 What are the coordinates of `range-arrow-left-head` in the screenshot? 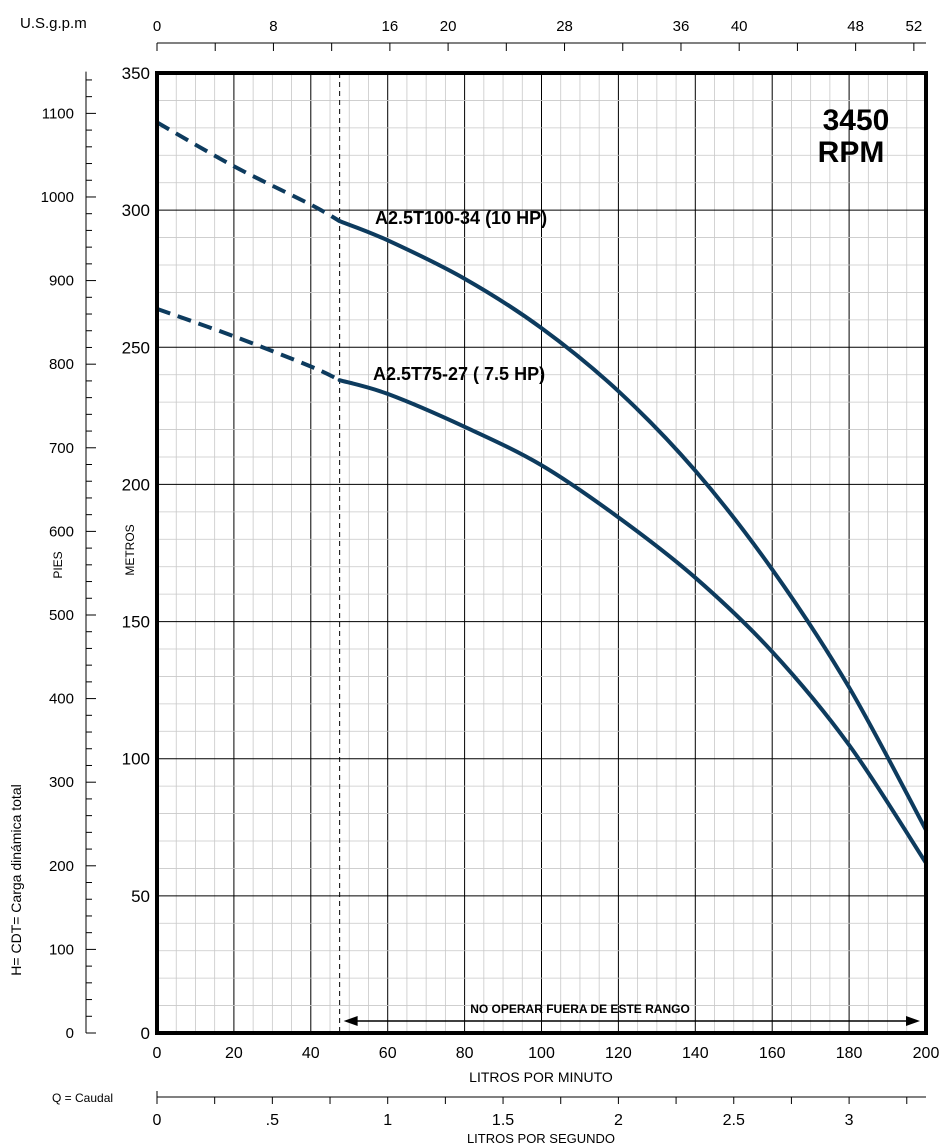 It's located at (350, 1021).